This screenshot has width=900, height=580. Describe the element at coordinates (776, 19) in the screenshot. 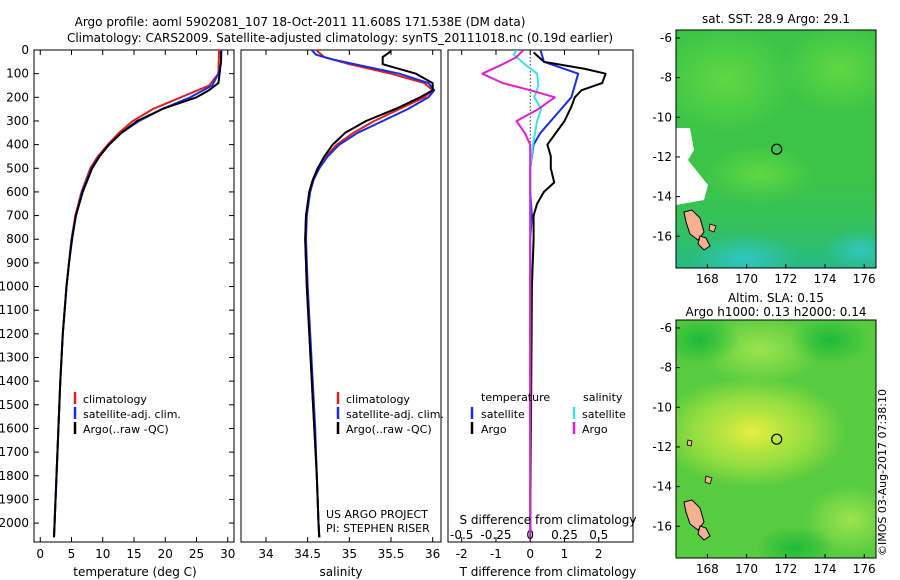

I see `sst-map-title: sat. SST: 28.9 Argo: 29.1` at that location.